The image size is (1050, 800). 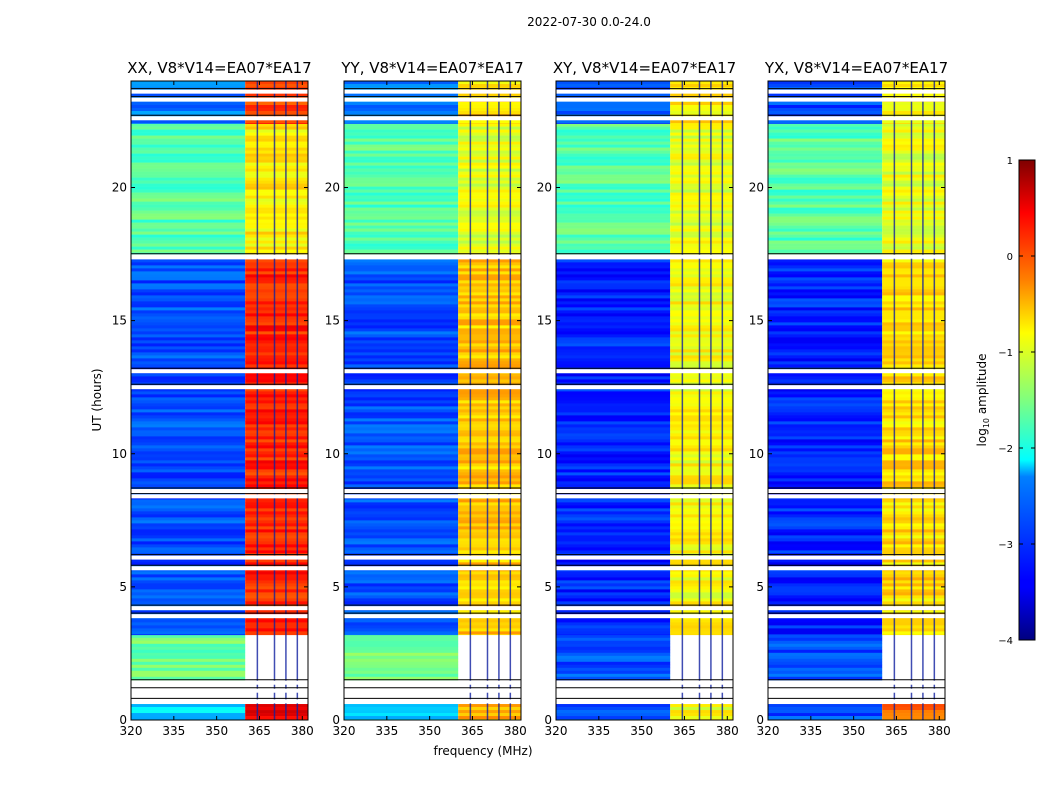 What do you see at coordinates (123, 587) in the screenshot?
I see `y-tick-label: 5` at bounding box center [123, 587].